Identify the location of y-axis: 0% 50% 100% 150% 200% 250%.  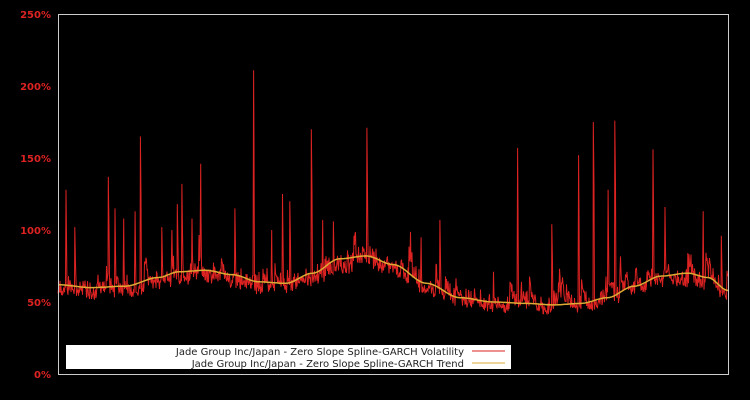
(35, 195).